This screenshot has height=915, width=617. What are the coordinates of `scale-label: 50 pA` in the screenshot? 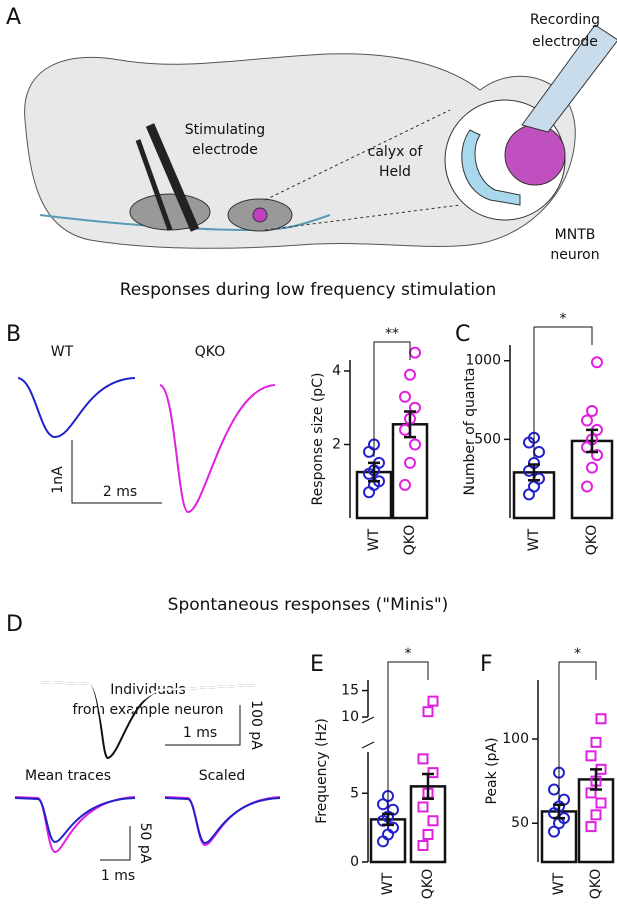 It's located at (145, 843).